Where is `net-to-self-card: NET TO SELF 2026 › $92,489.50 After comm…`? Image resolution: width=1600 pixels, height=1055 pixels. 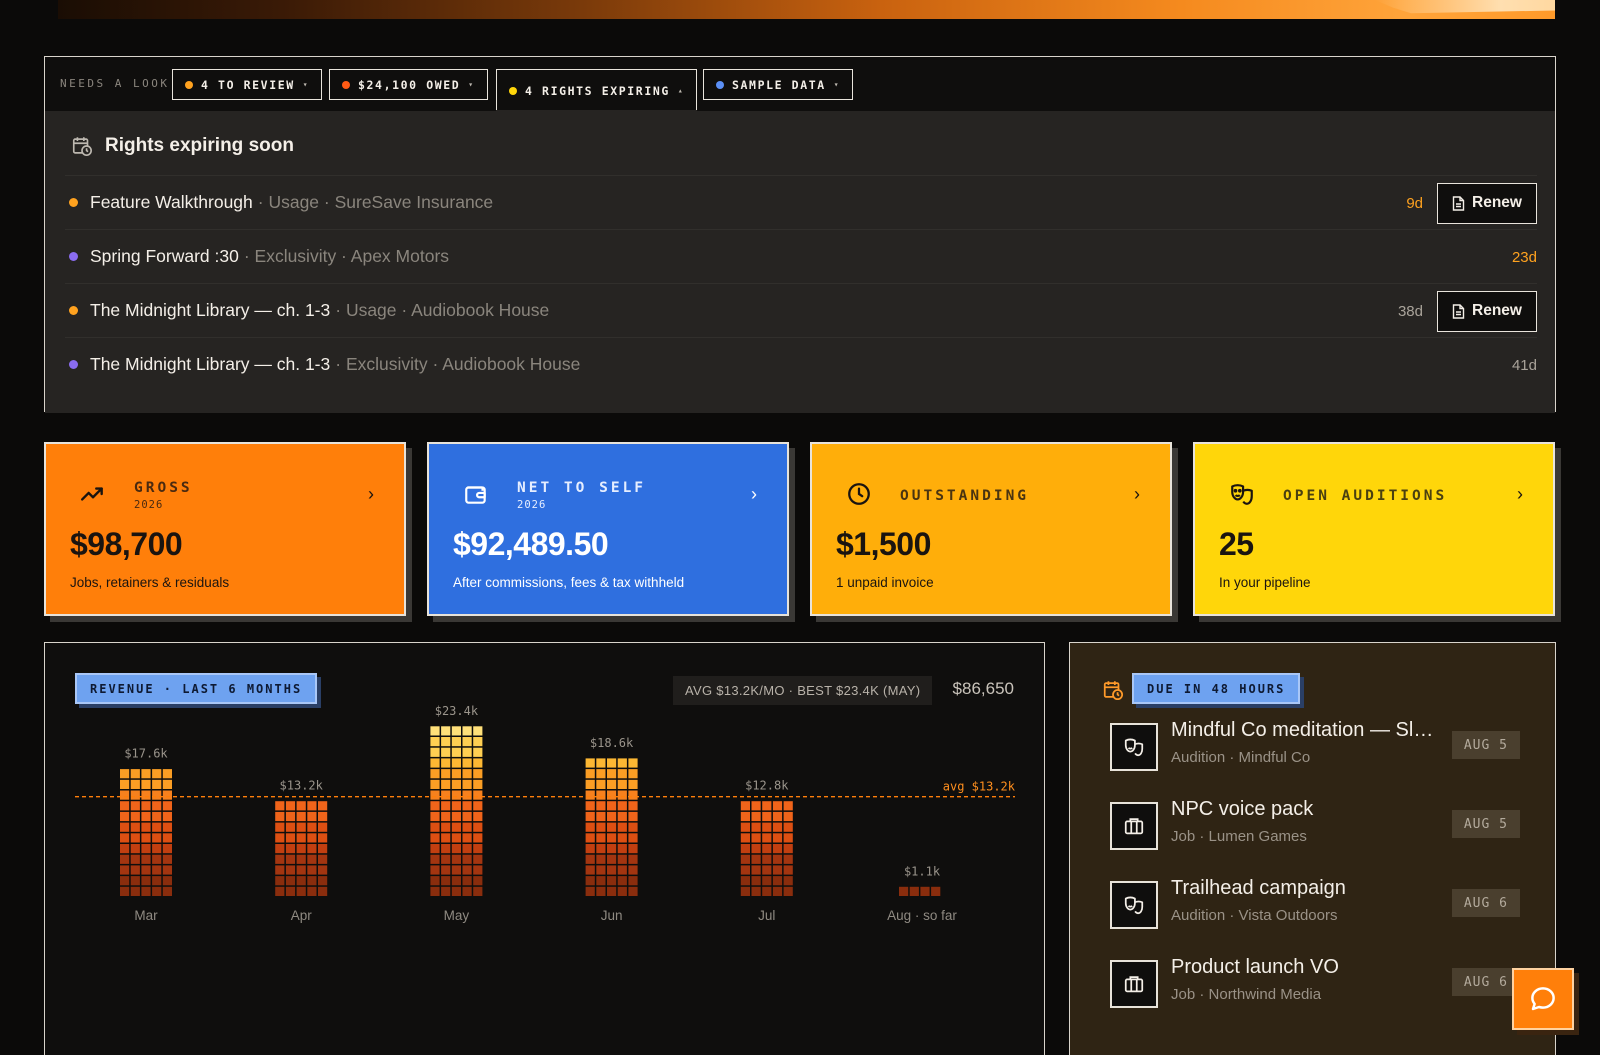
net-to-self-card: NET TO SELF 2026 › $92,489.50 After comm… is located at coordinates (608, 529).